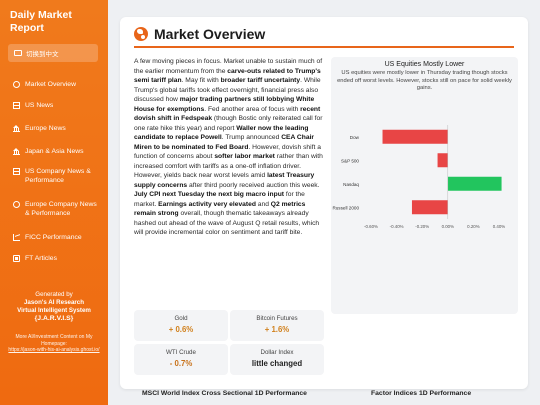 This screenshot has width=540, height=405. Describe the element at coordinates (41, 258) in the screenshot. I see `sidebar-item-label: FT Articles` at that location.